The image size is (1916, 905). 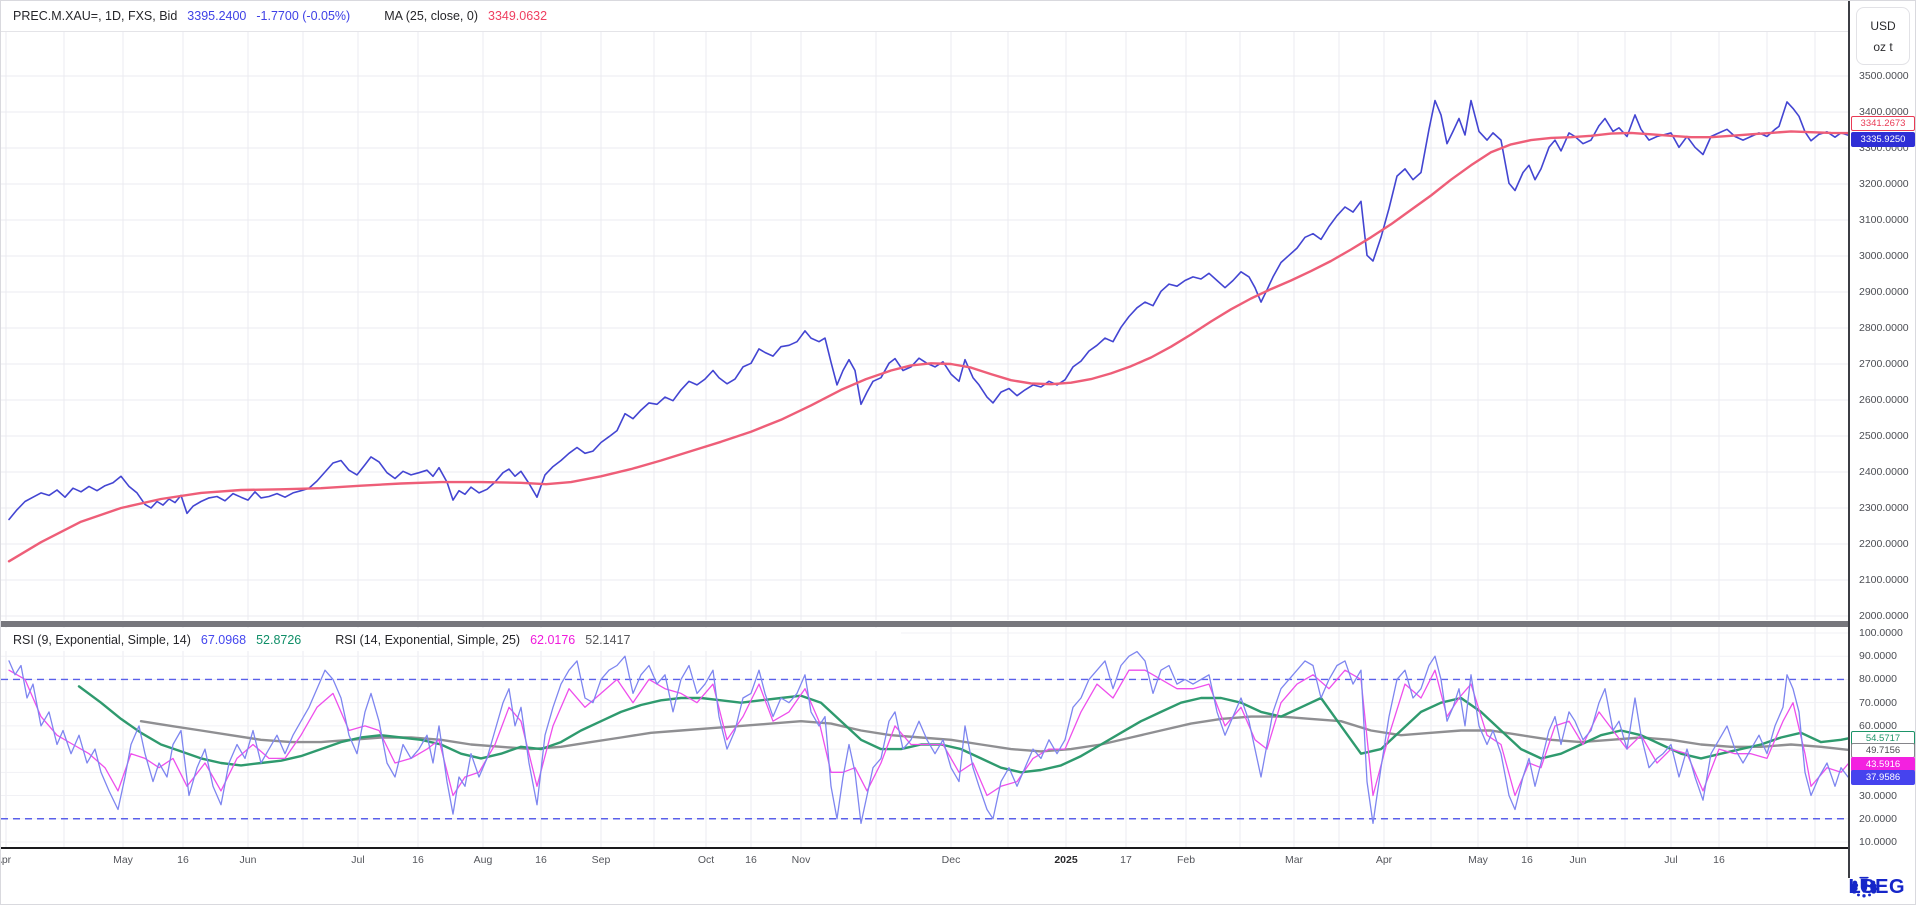 I want to click on axis-tick-label: 3000.0000, so click(x=1884, y=256).